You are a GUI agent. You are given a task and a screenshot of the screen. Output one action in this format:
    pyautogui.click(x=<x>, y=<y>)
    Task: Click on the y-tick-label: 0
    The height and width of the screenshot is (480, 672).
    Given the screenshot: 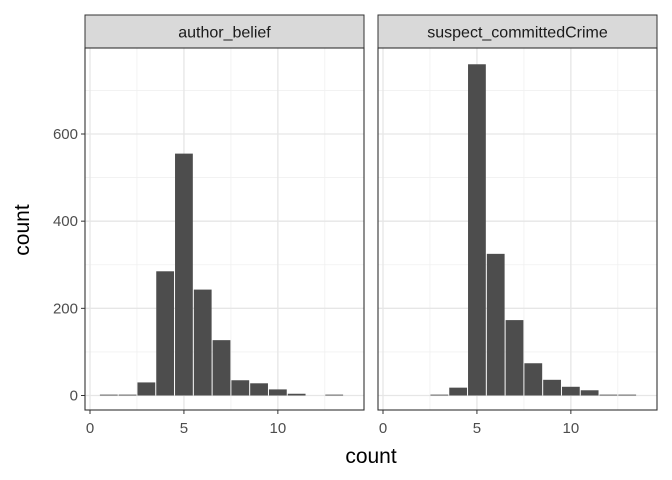 What is the action you would take?
    pyautogui.click(x=74, y=396)
    